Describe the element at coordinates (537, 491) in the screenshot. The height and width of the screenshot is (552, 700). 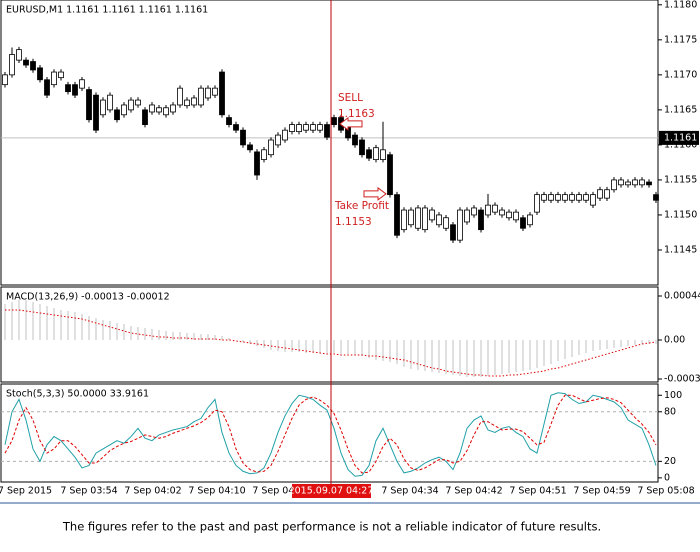
I see `x-tick-label: 7 Sep 04:51` at that location.